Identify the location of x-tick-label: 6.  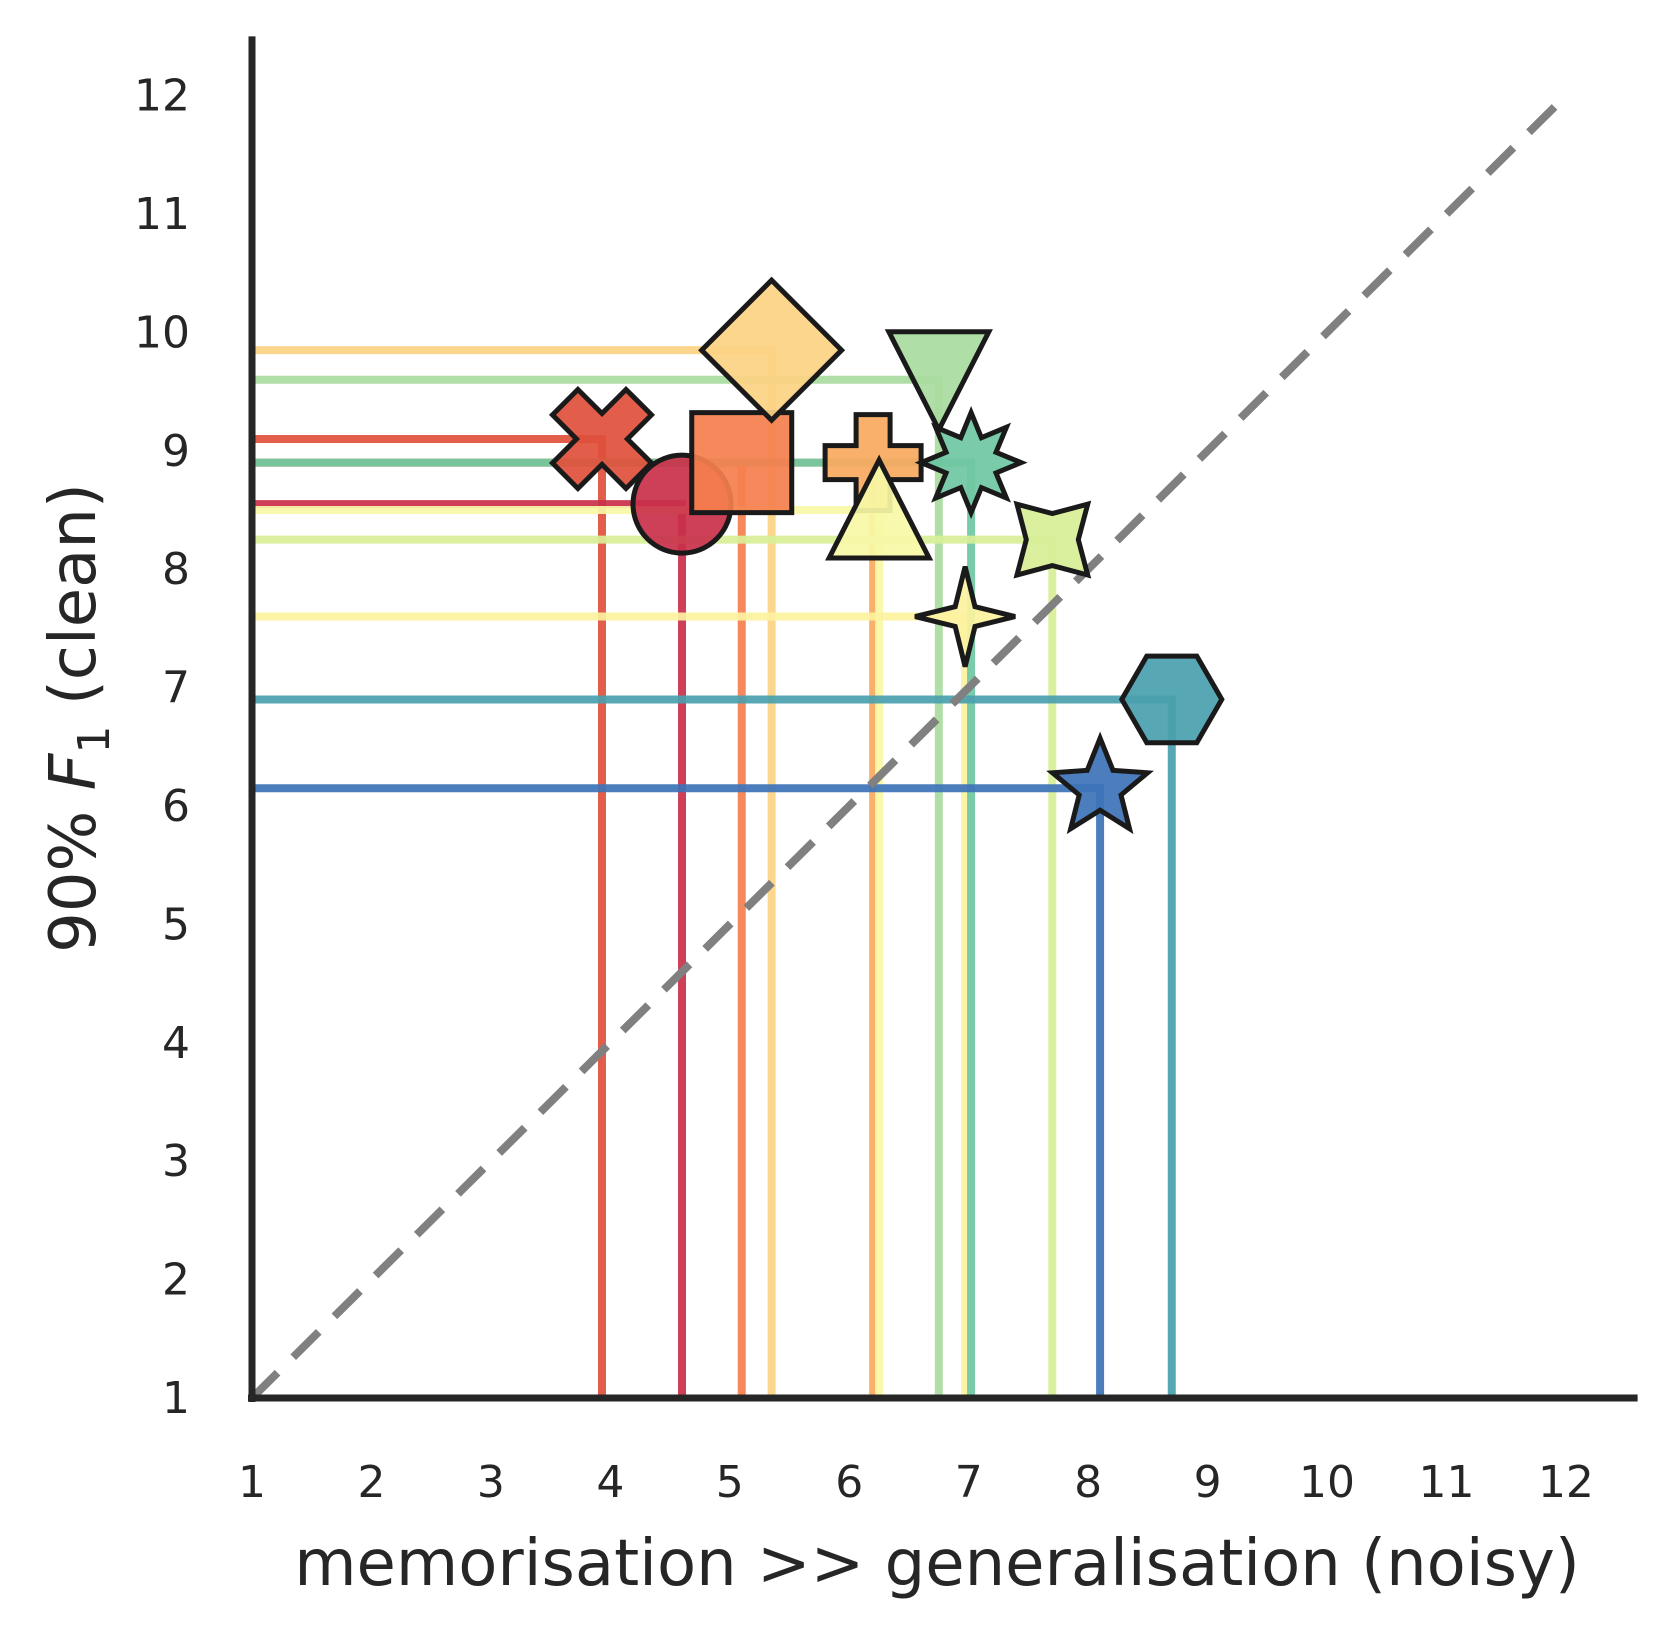
(849, 1482).